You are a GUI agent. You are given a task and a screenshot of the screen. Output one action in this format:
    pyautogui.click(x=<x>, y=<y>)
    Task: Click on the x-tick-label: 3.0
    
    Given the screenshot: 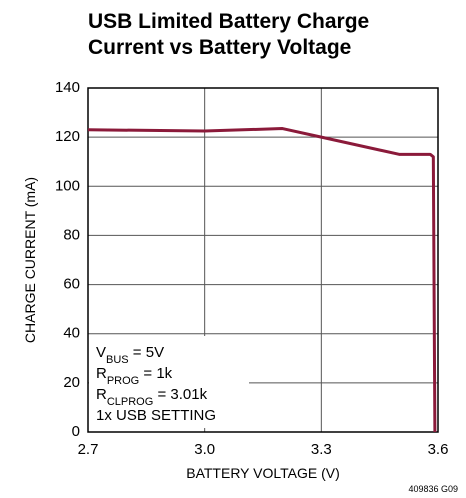 What is the action you would take?
    pyautogui.click(x=204, y=449)
    